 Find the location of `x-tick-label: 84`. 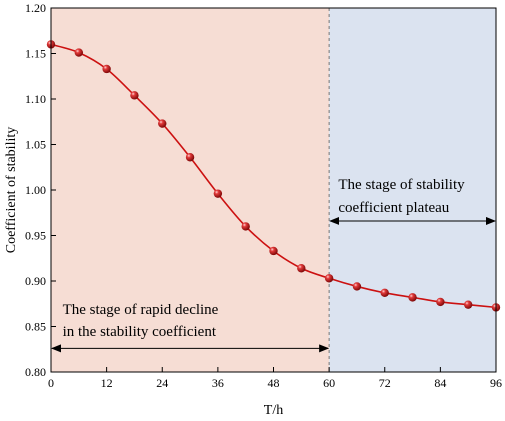

x-tick-label: 84 is located at coordinates (440, 383).